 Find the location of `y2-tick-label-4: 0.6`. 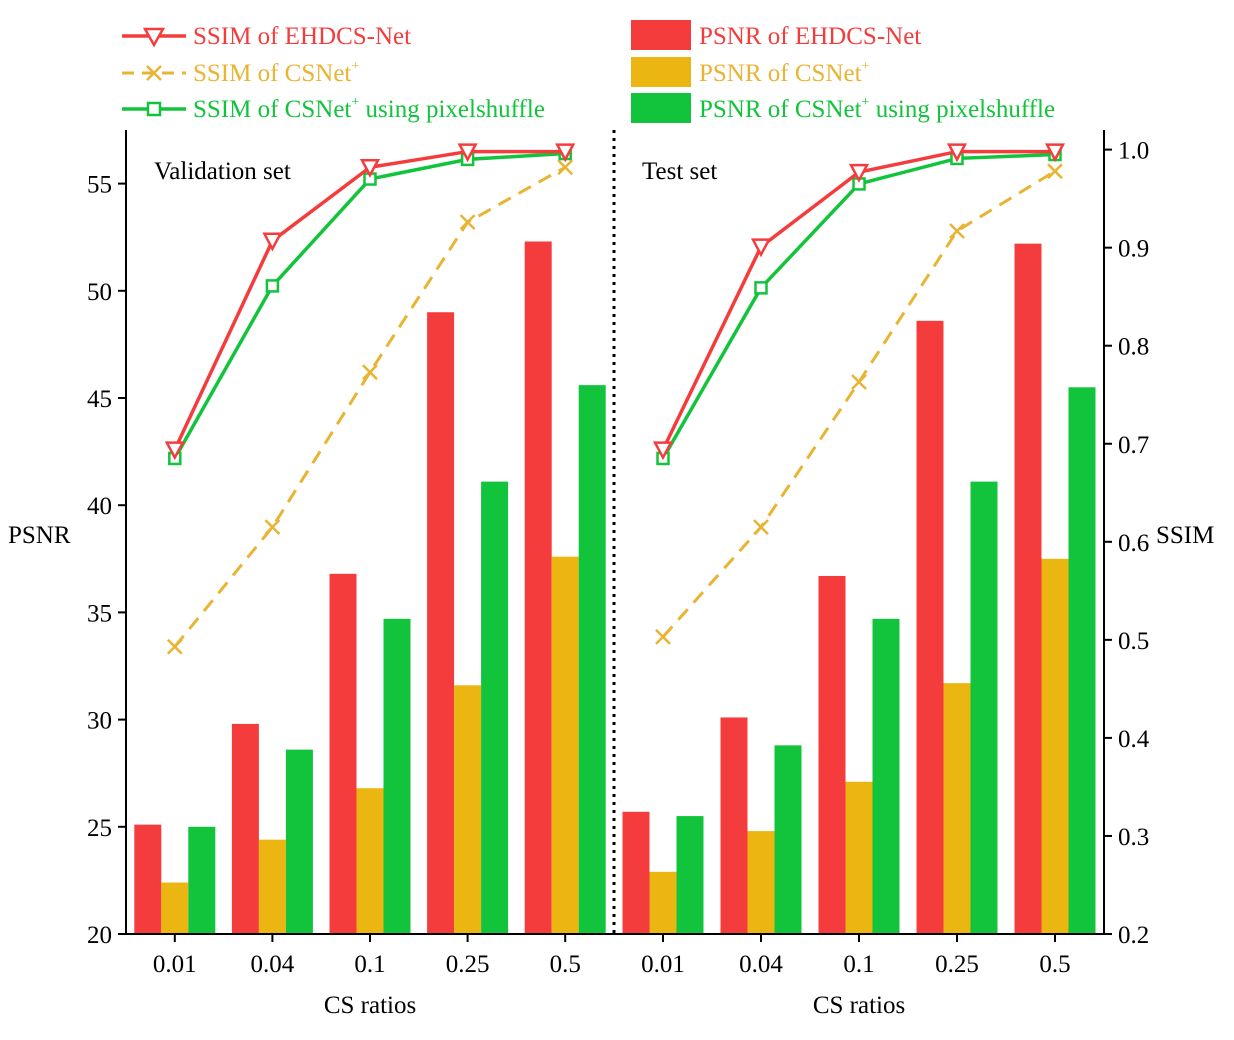

y2-tick-label-4: 0.6 is located at coordinates (1133, 543).